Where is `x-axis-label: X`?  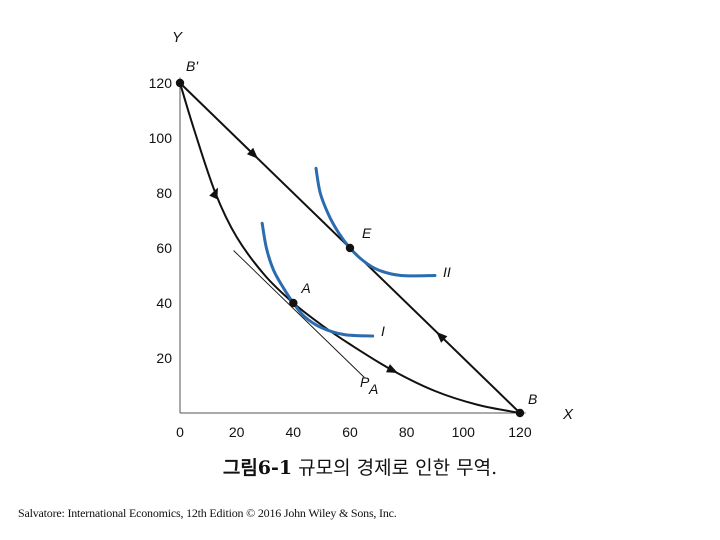 x-axis-label: X is located at coordinates (568, 414).